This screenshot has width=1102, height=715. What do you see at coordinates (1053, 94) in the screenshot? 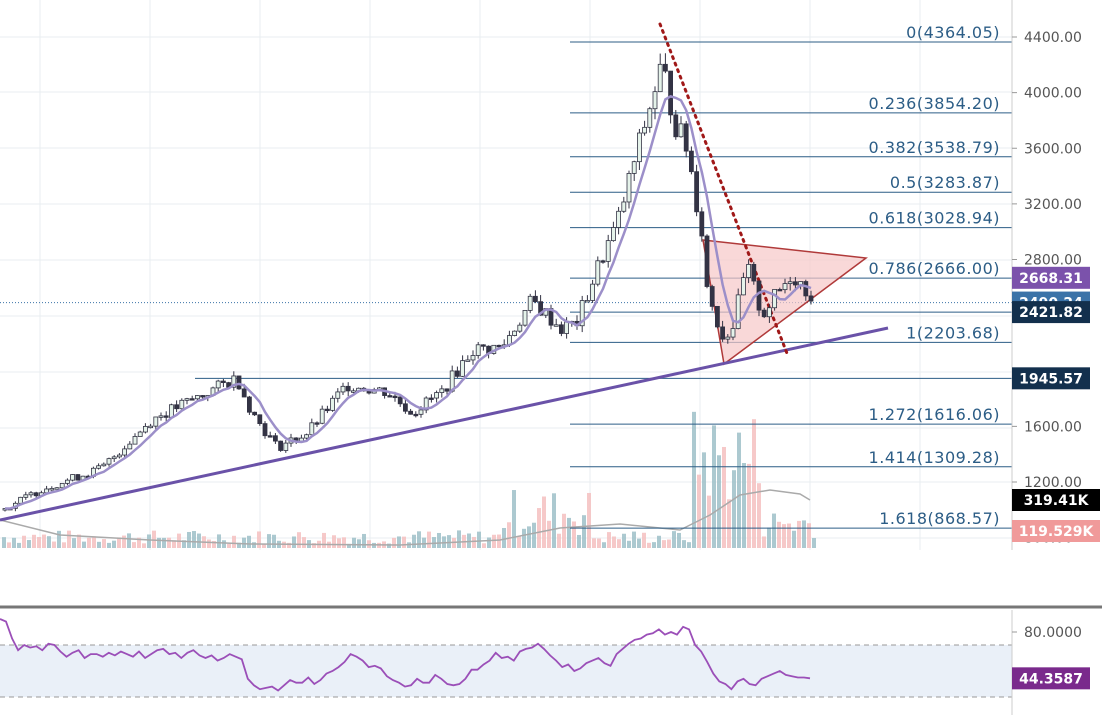
I see `price-tick-label-1: 4000.00` at bounding box center [1053, 94].